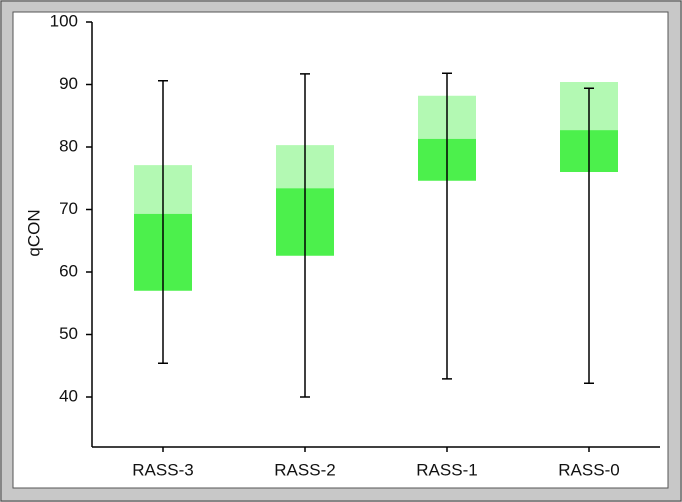 This screenshot has height=502, width=682. Describe the element at coordinates (68, 270) in the screenshot. I see `y-tick-label: 60` at that location.